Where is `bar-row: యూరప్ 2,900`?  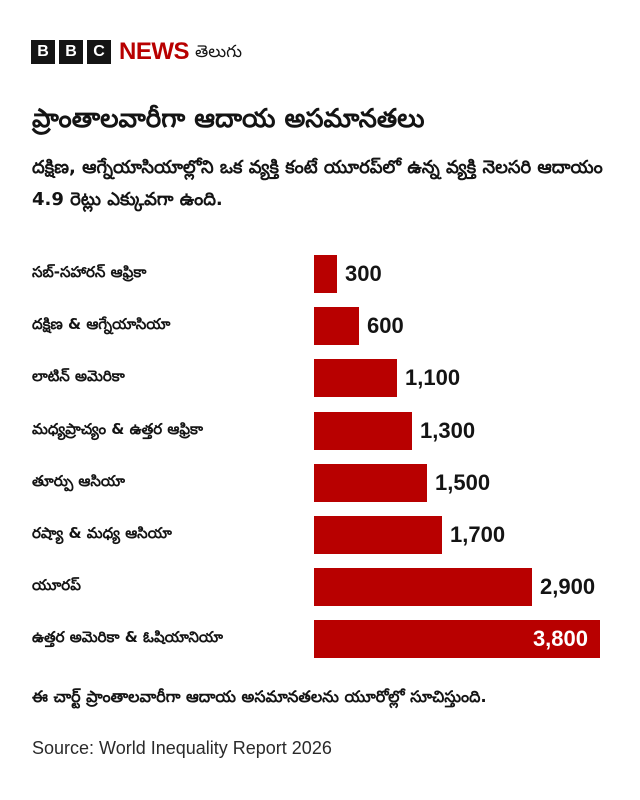 bar-row: యూరప్ 2,900 is located at coordinates (320, 587).